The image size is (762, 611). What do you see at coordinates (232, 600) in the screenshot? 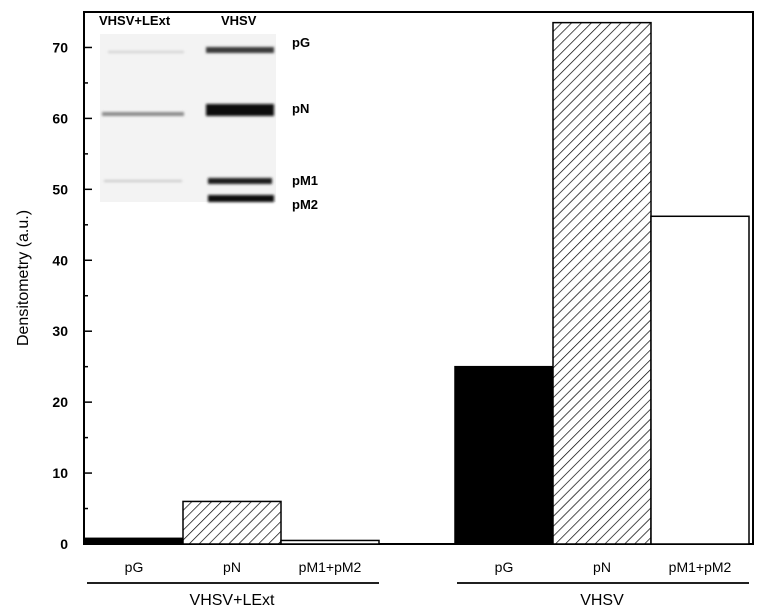
I see `group-label: VHSV+LExt` at bounding box center [232, 600].